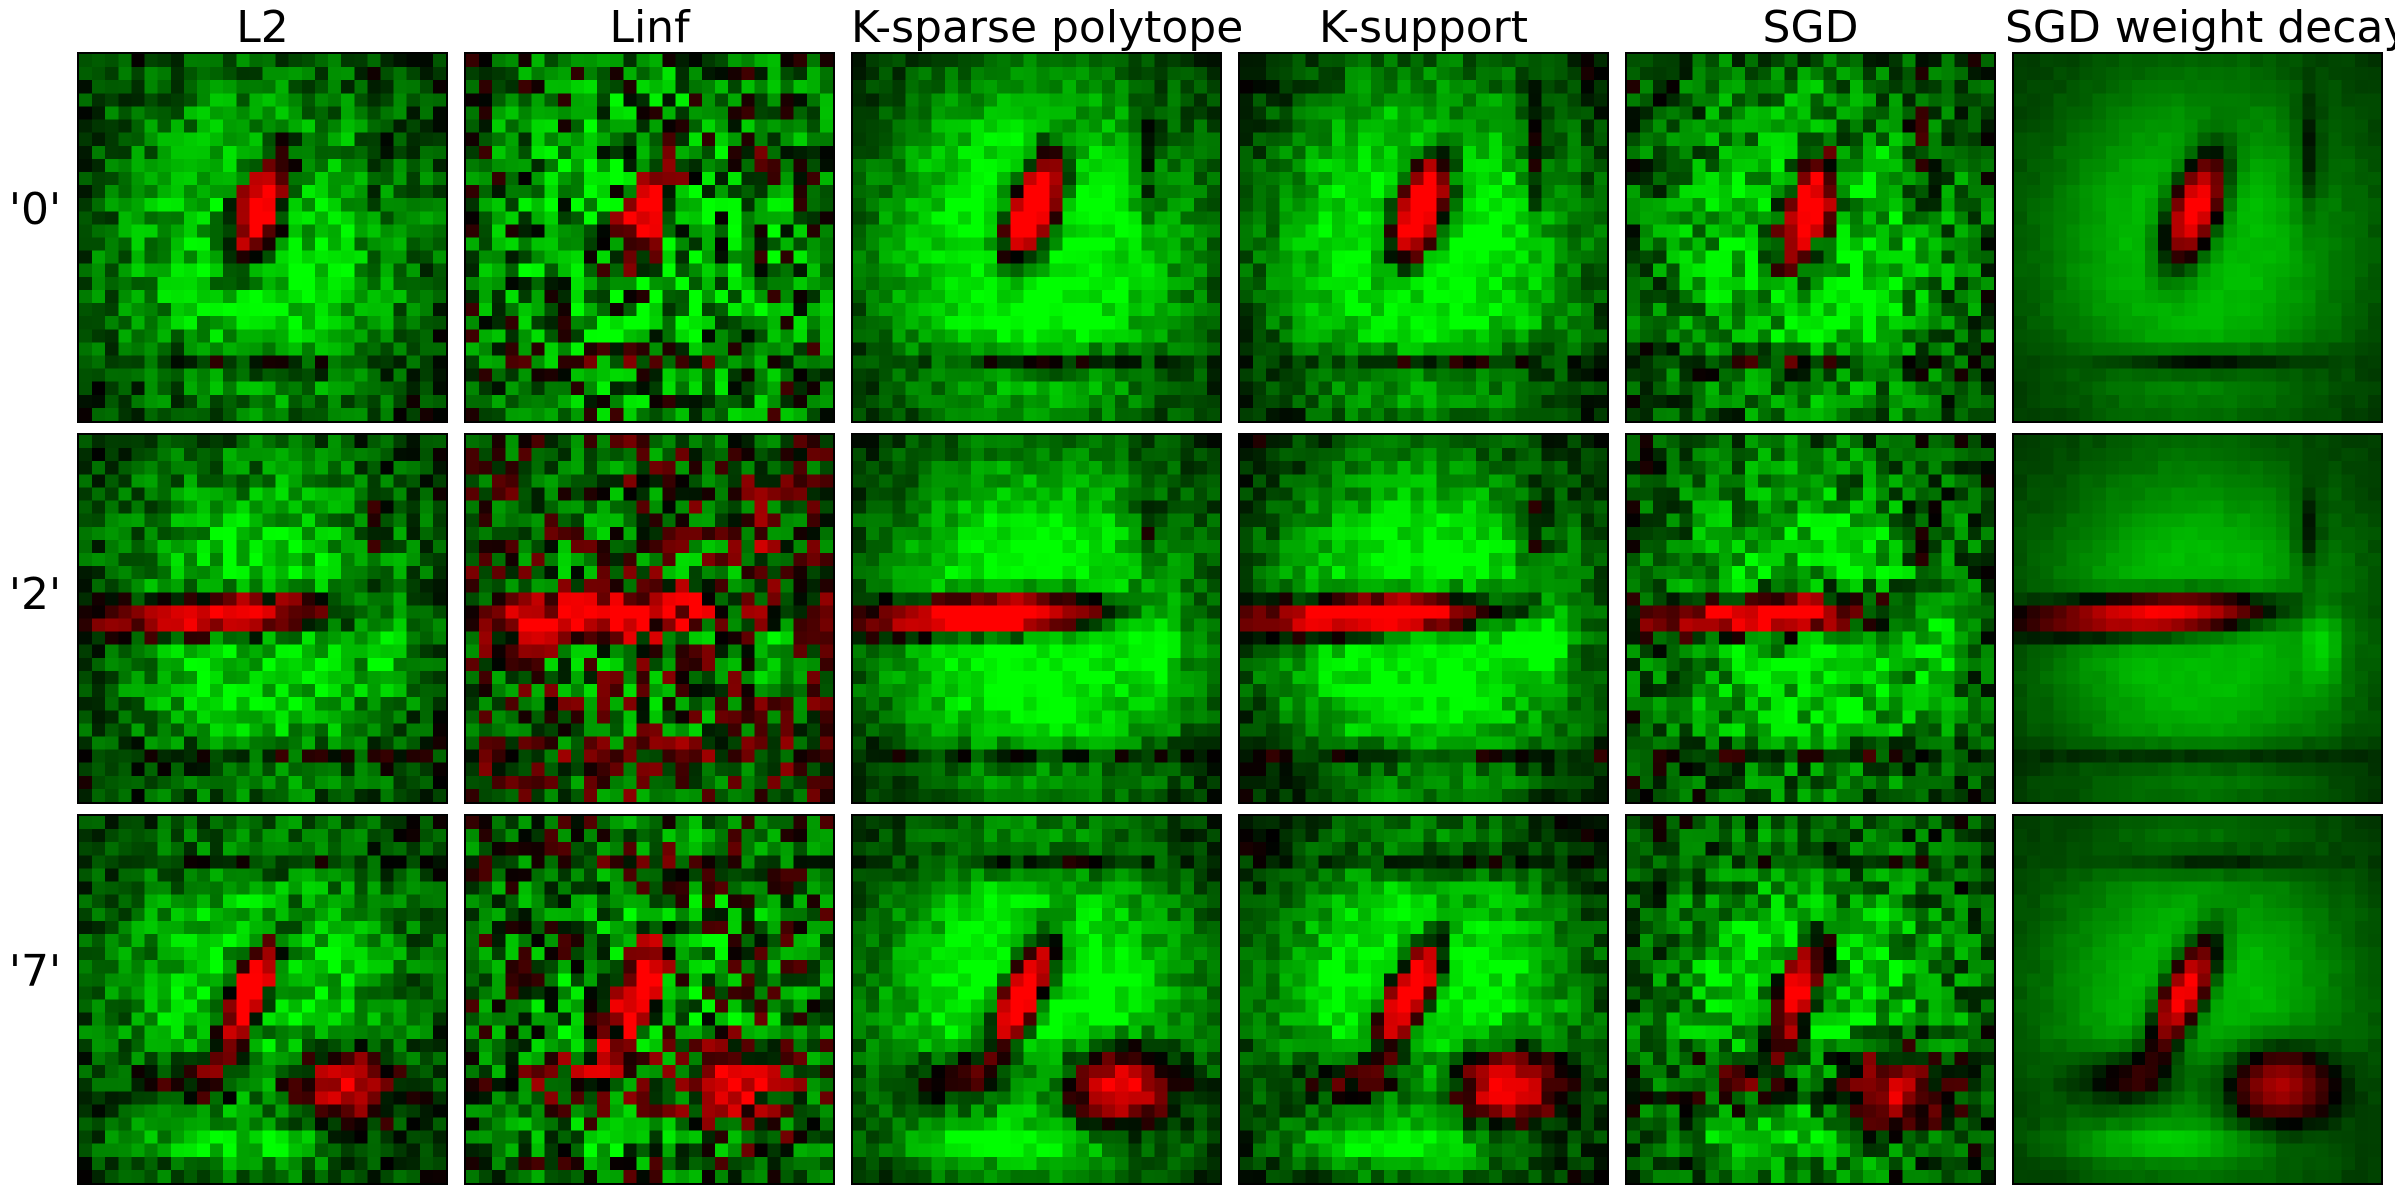  I want to click on column-title-linf: Linf, so click(649, 27).